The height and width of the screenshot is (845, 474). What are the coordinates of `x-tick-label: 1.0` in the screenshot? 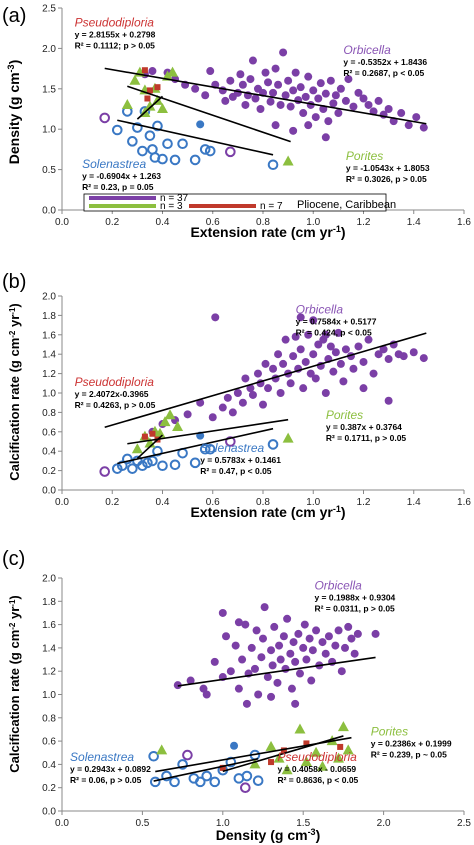 It's located at (313, 222).